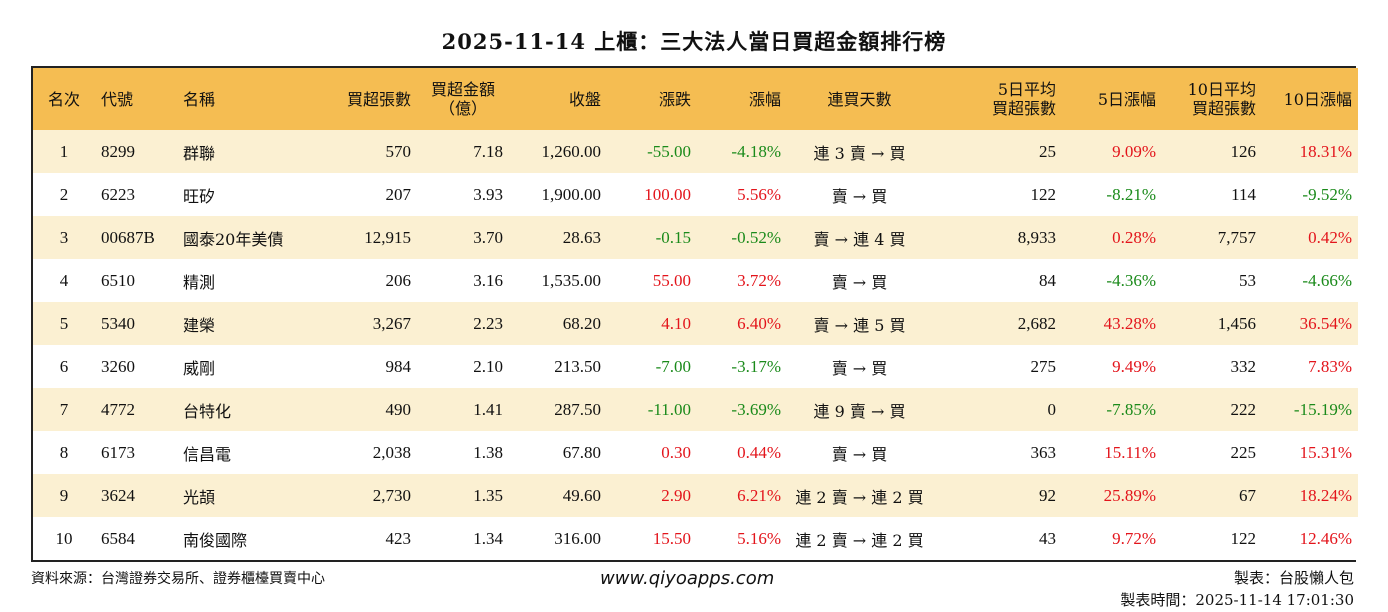  What do you see at coordinates (1212, 194) in the screenshot?
I see `cell-avg10: 114` at bounding box center [1212, 194].